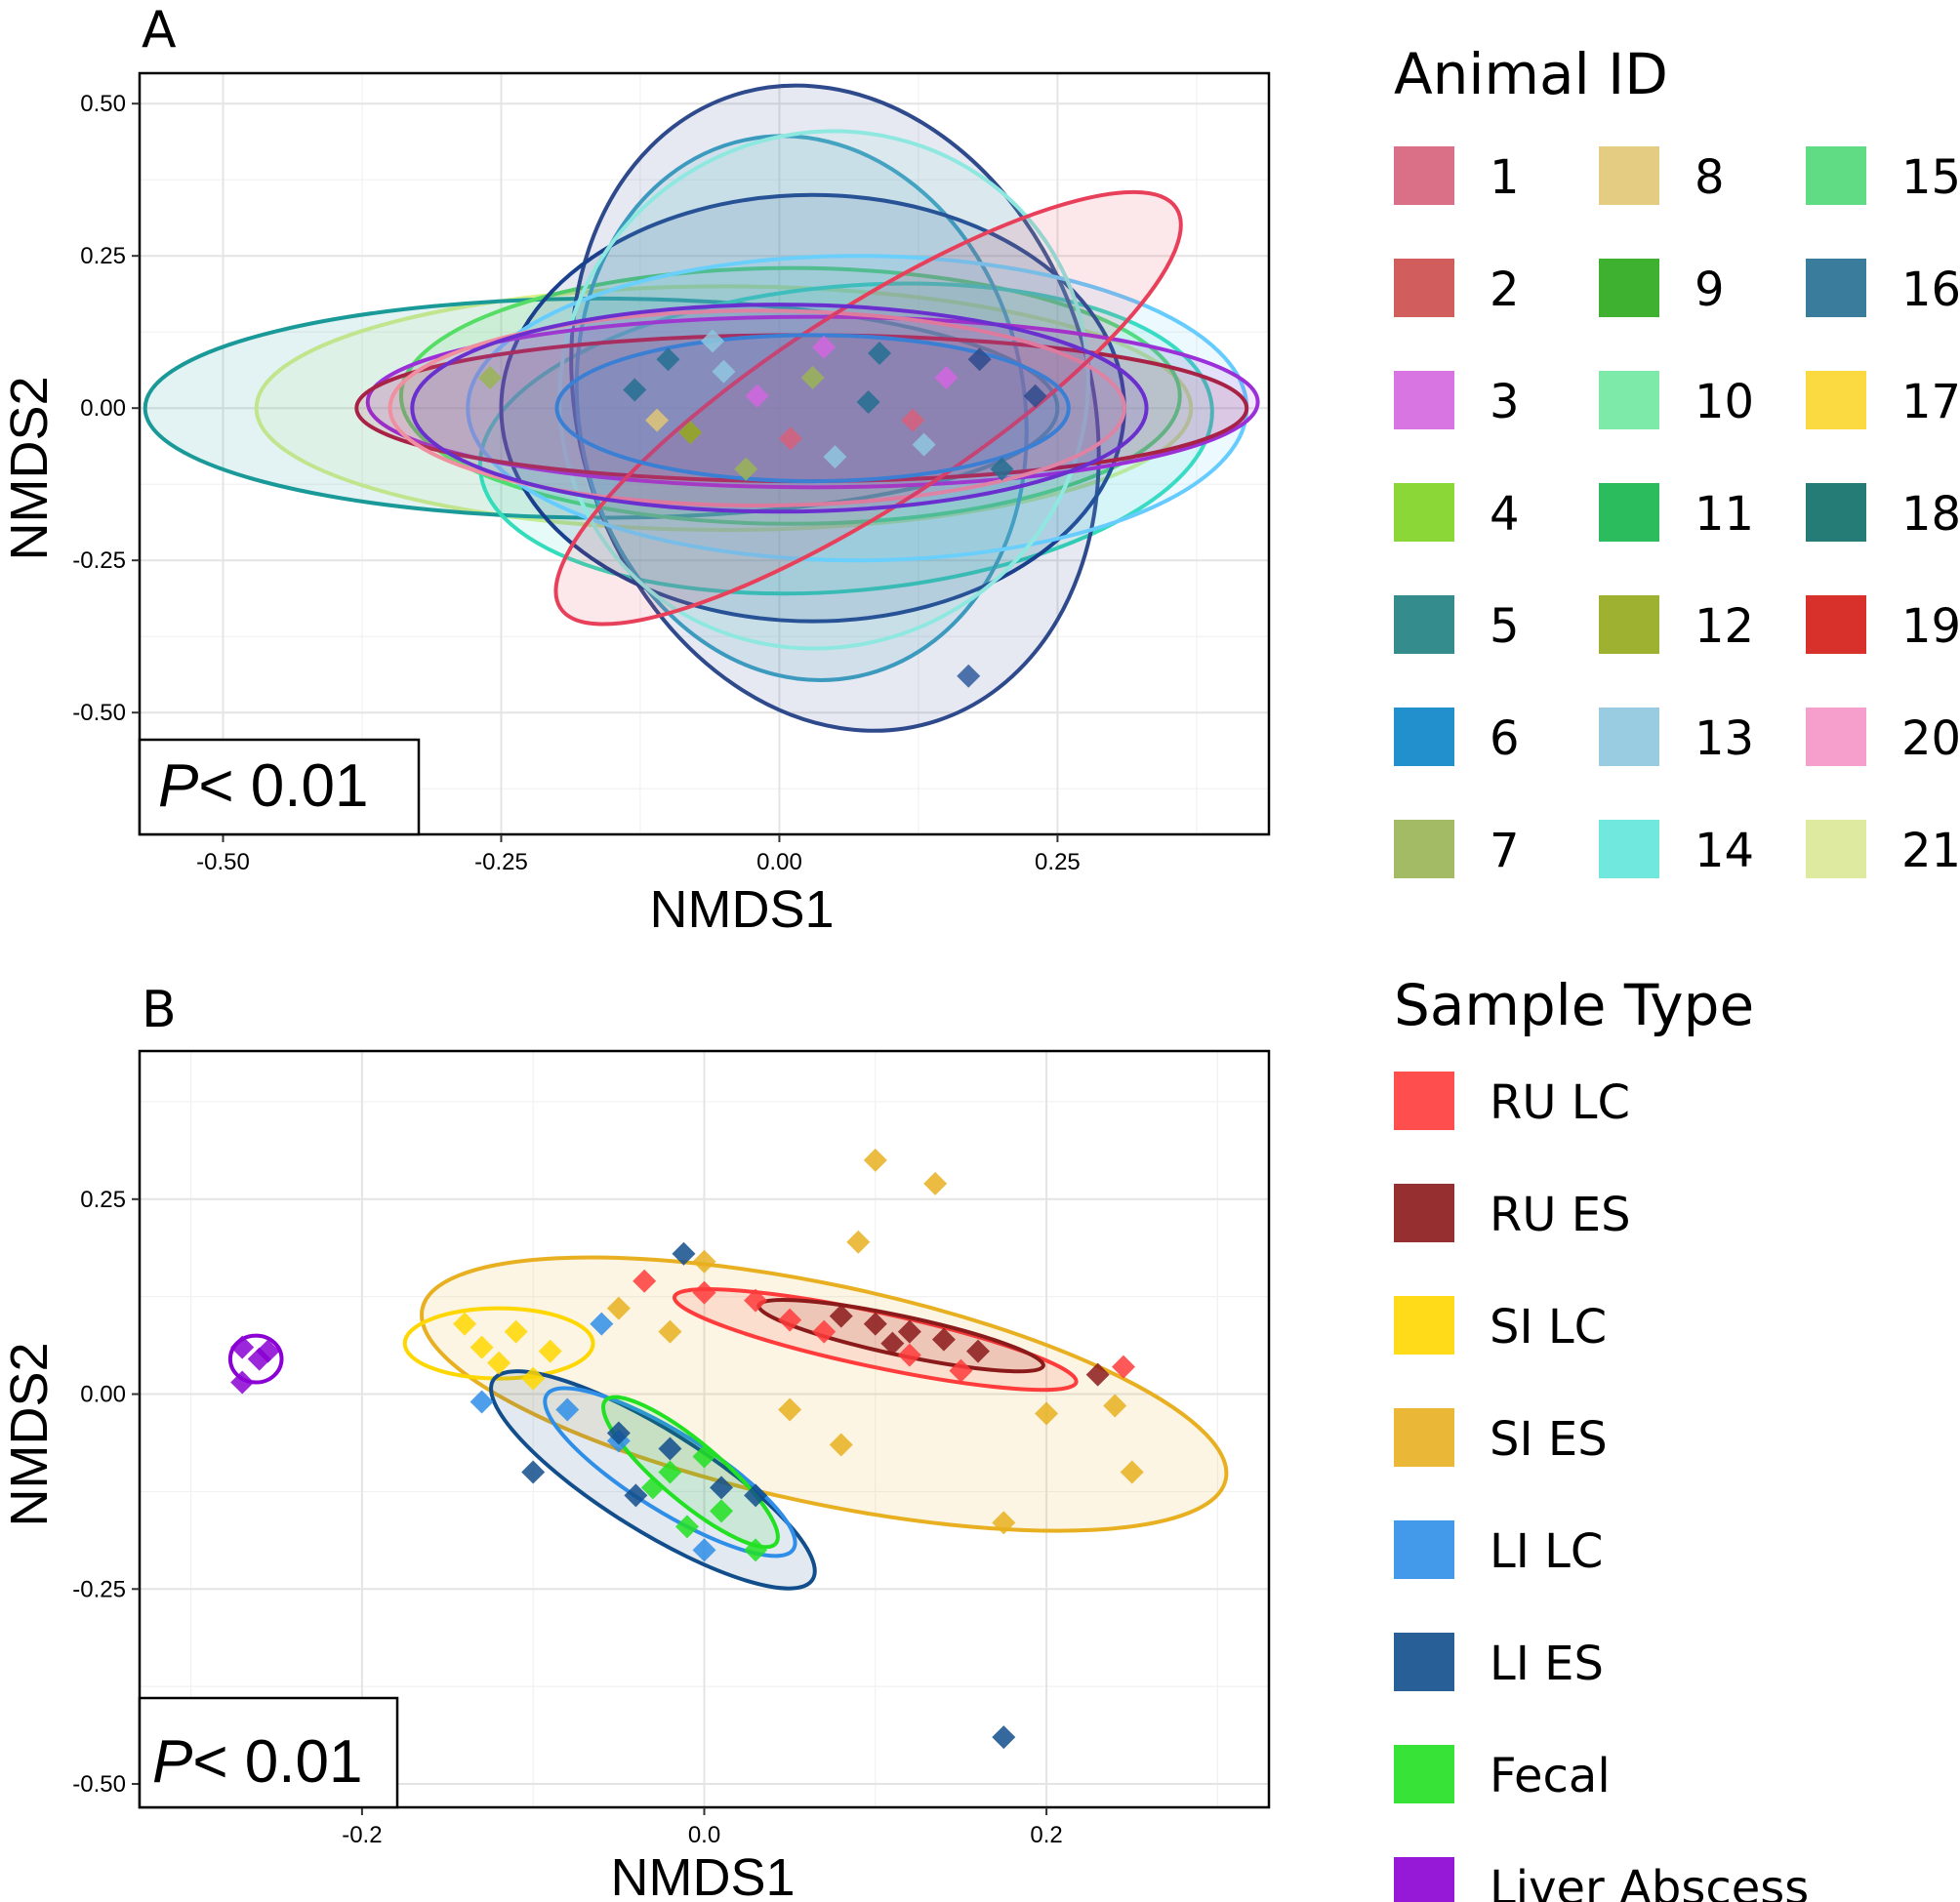 This screenshot has width=1960, height=1902. I want to click on legend-label: 3, so click(1505, 402).